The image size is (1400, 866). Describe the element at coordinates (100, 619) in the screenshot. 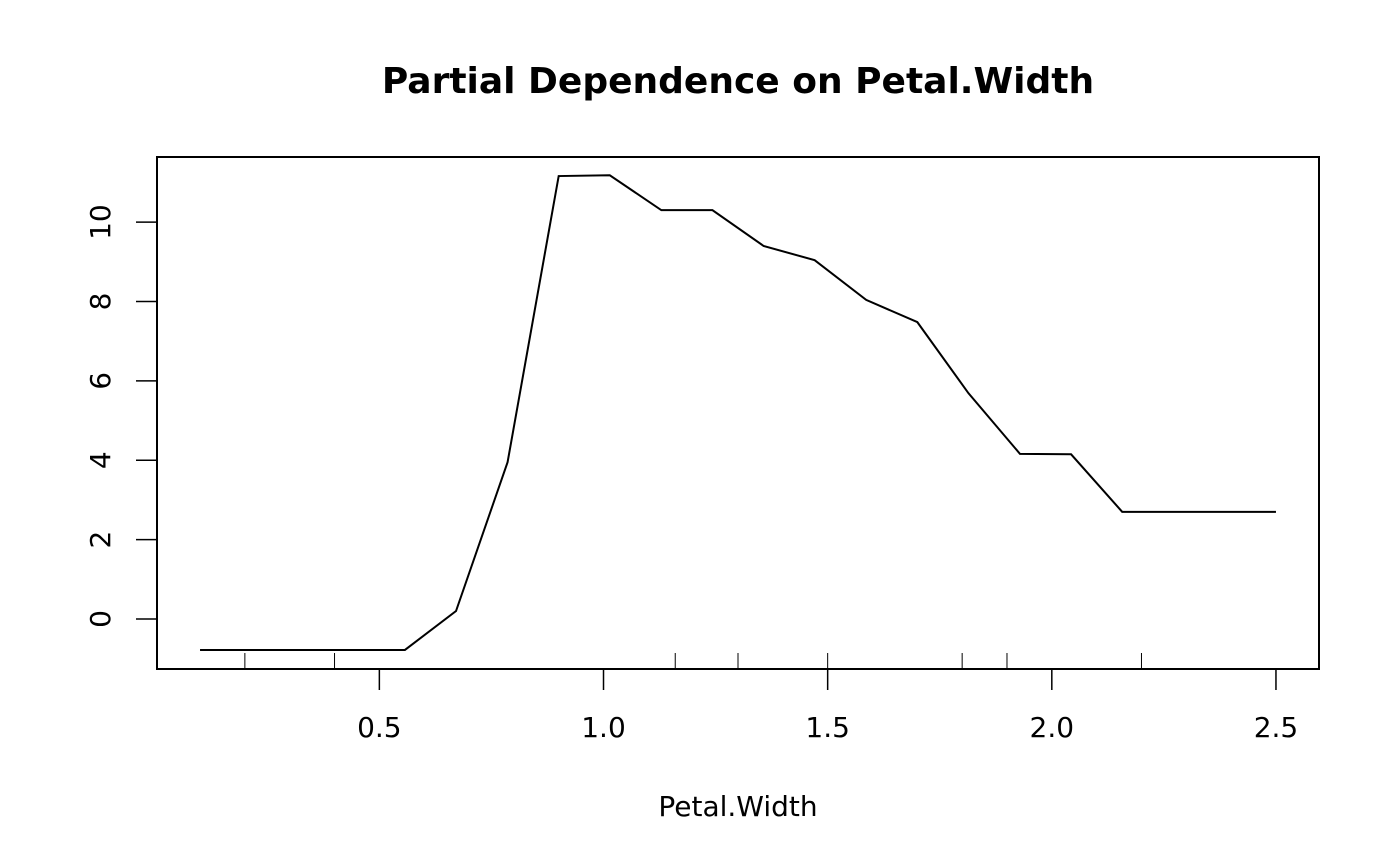

I see `y-tick-label: 0` at that location.